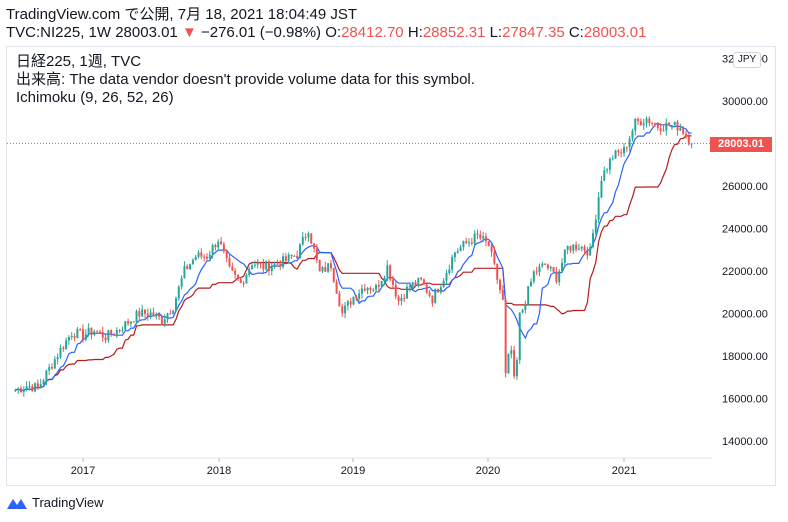  Describe the element at coordinates (17, 503) in the screenshot. I see `tradingview-logo-icon` at that location.